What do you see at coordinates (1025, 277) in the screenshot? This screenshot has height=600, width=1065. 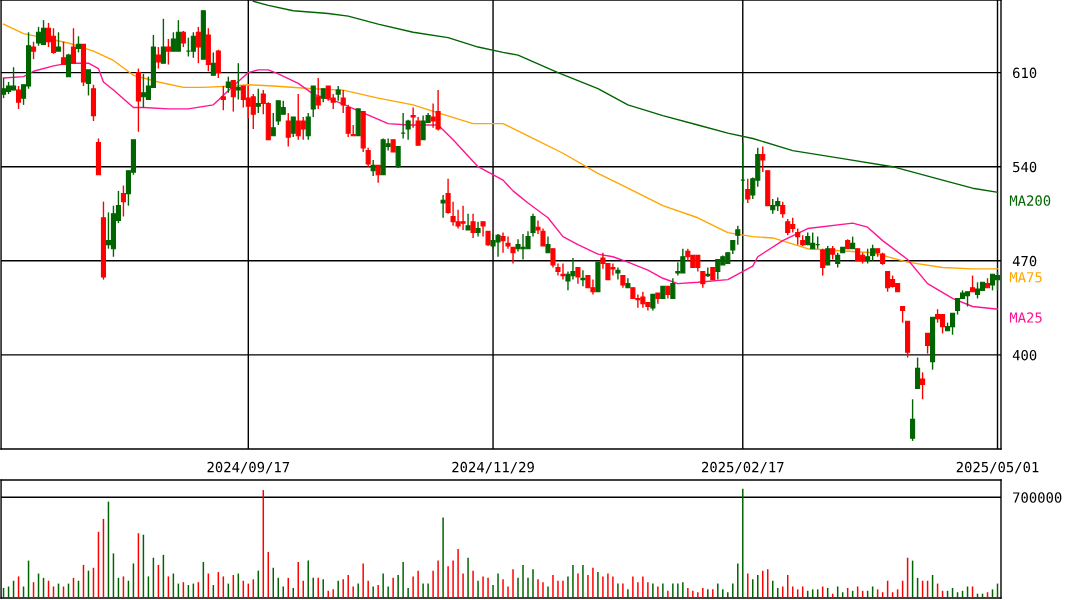 I see `series-label: MA75` at bounding box center [1025, 277].